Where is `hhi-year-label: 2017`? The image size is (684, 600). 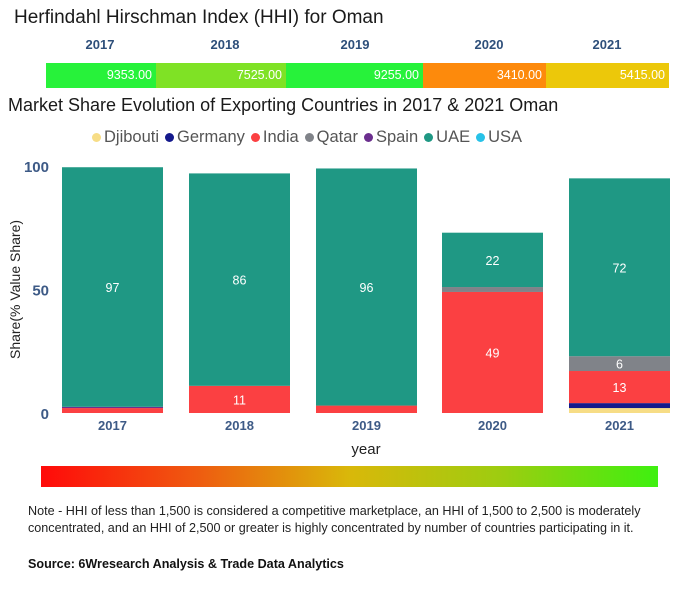 hhi-year-label: 2017 is located at coordinates (100, 44).